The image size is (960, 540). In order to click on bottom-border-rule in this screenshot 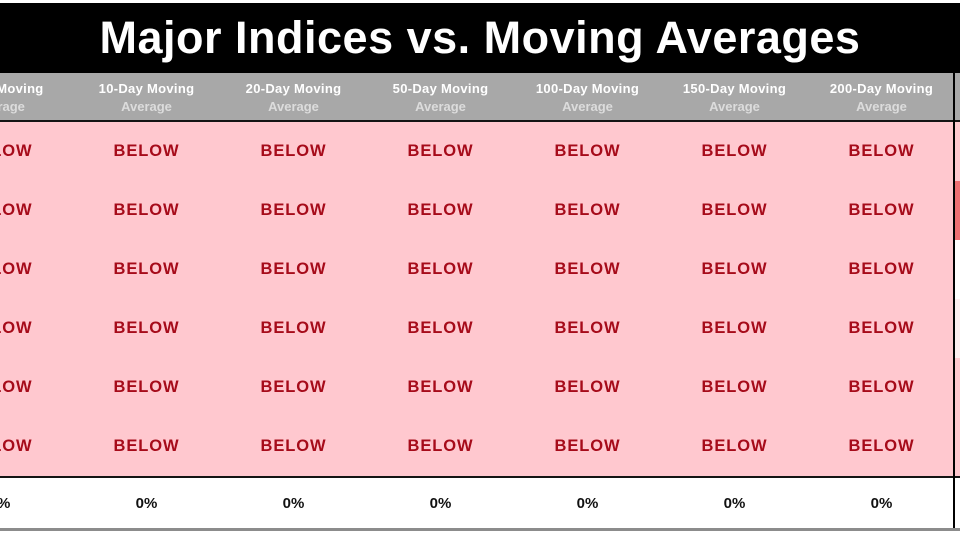, I will do `click(480, 529)`.